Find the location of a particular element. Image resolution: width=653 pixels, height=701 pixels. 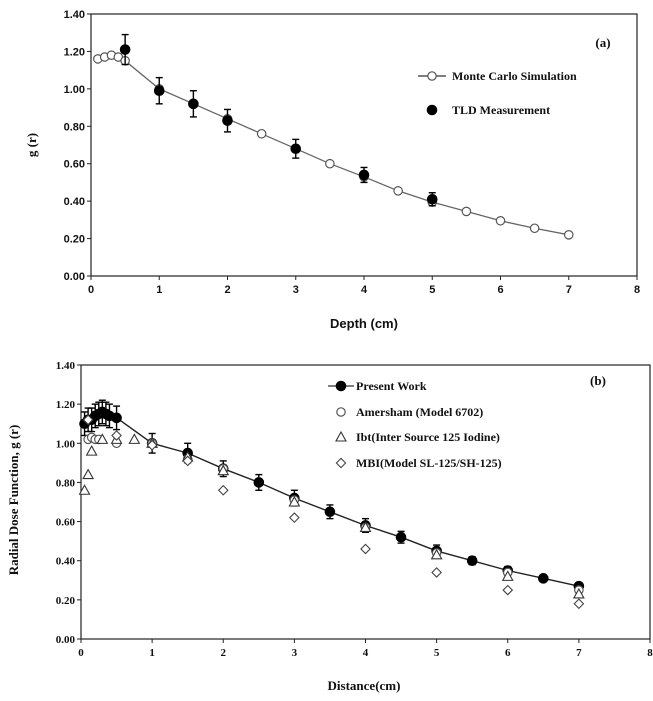

y-tick-label: 0.00 is located at coordinates (66, 640).